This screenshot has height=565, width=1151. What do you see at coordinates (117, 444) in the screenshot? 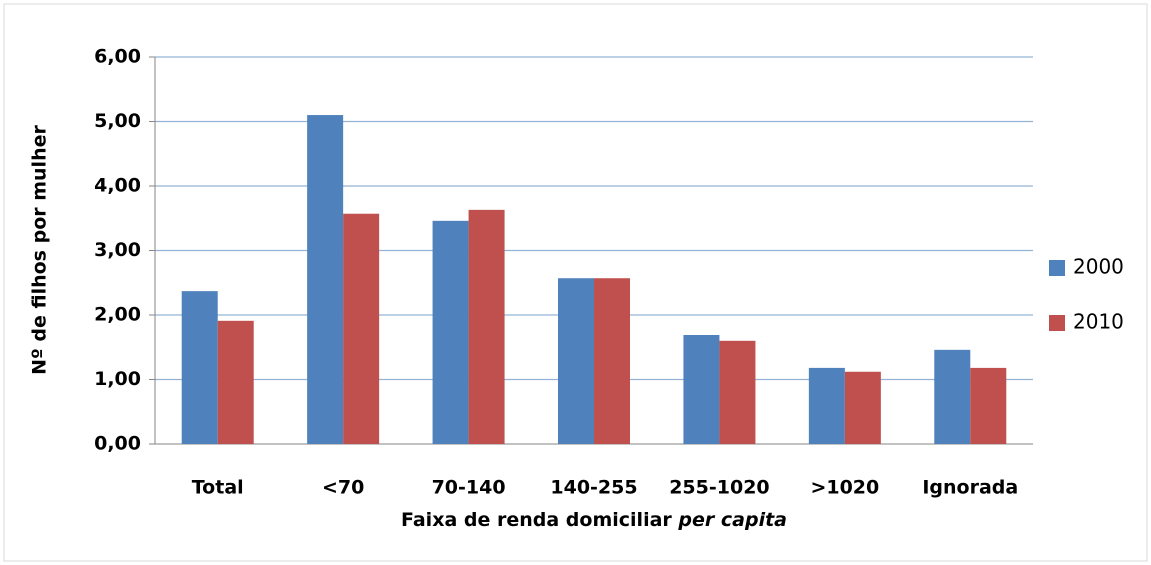
I see `y-tick-label: 0,00` at bounding box center [117, 444].